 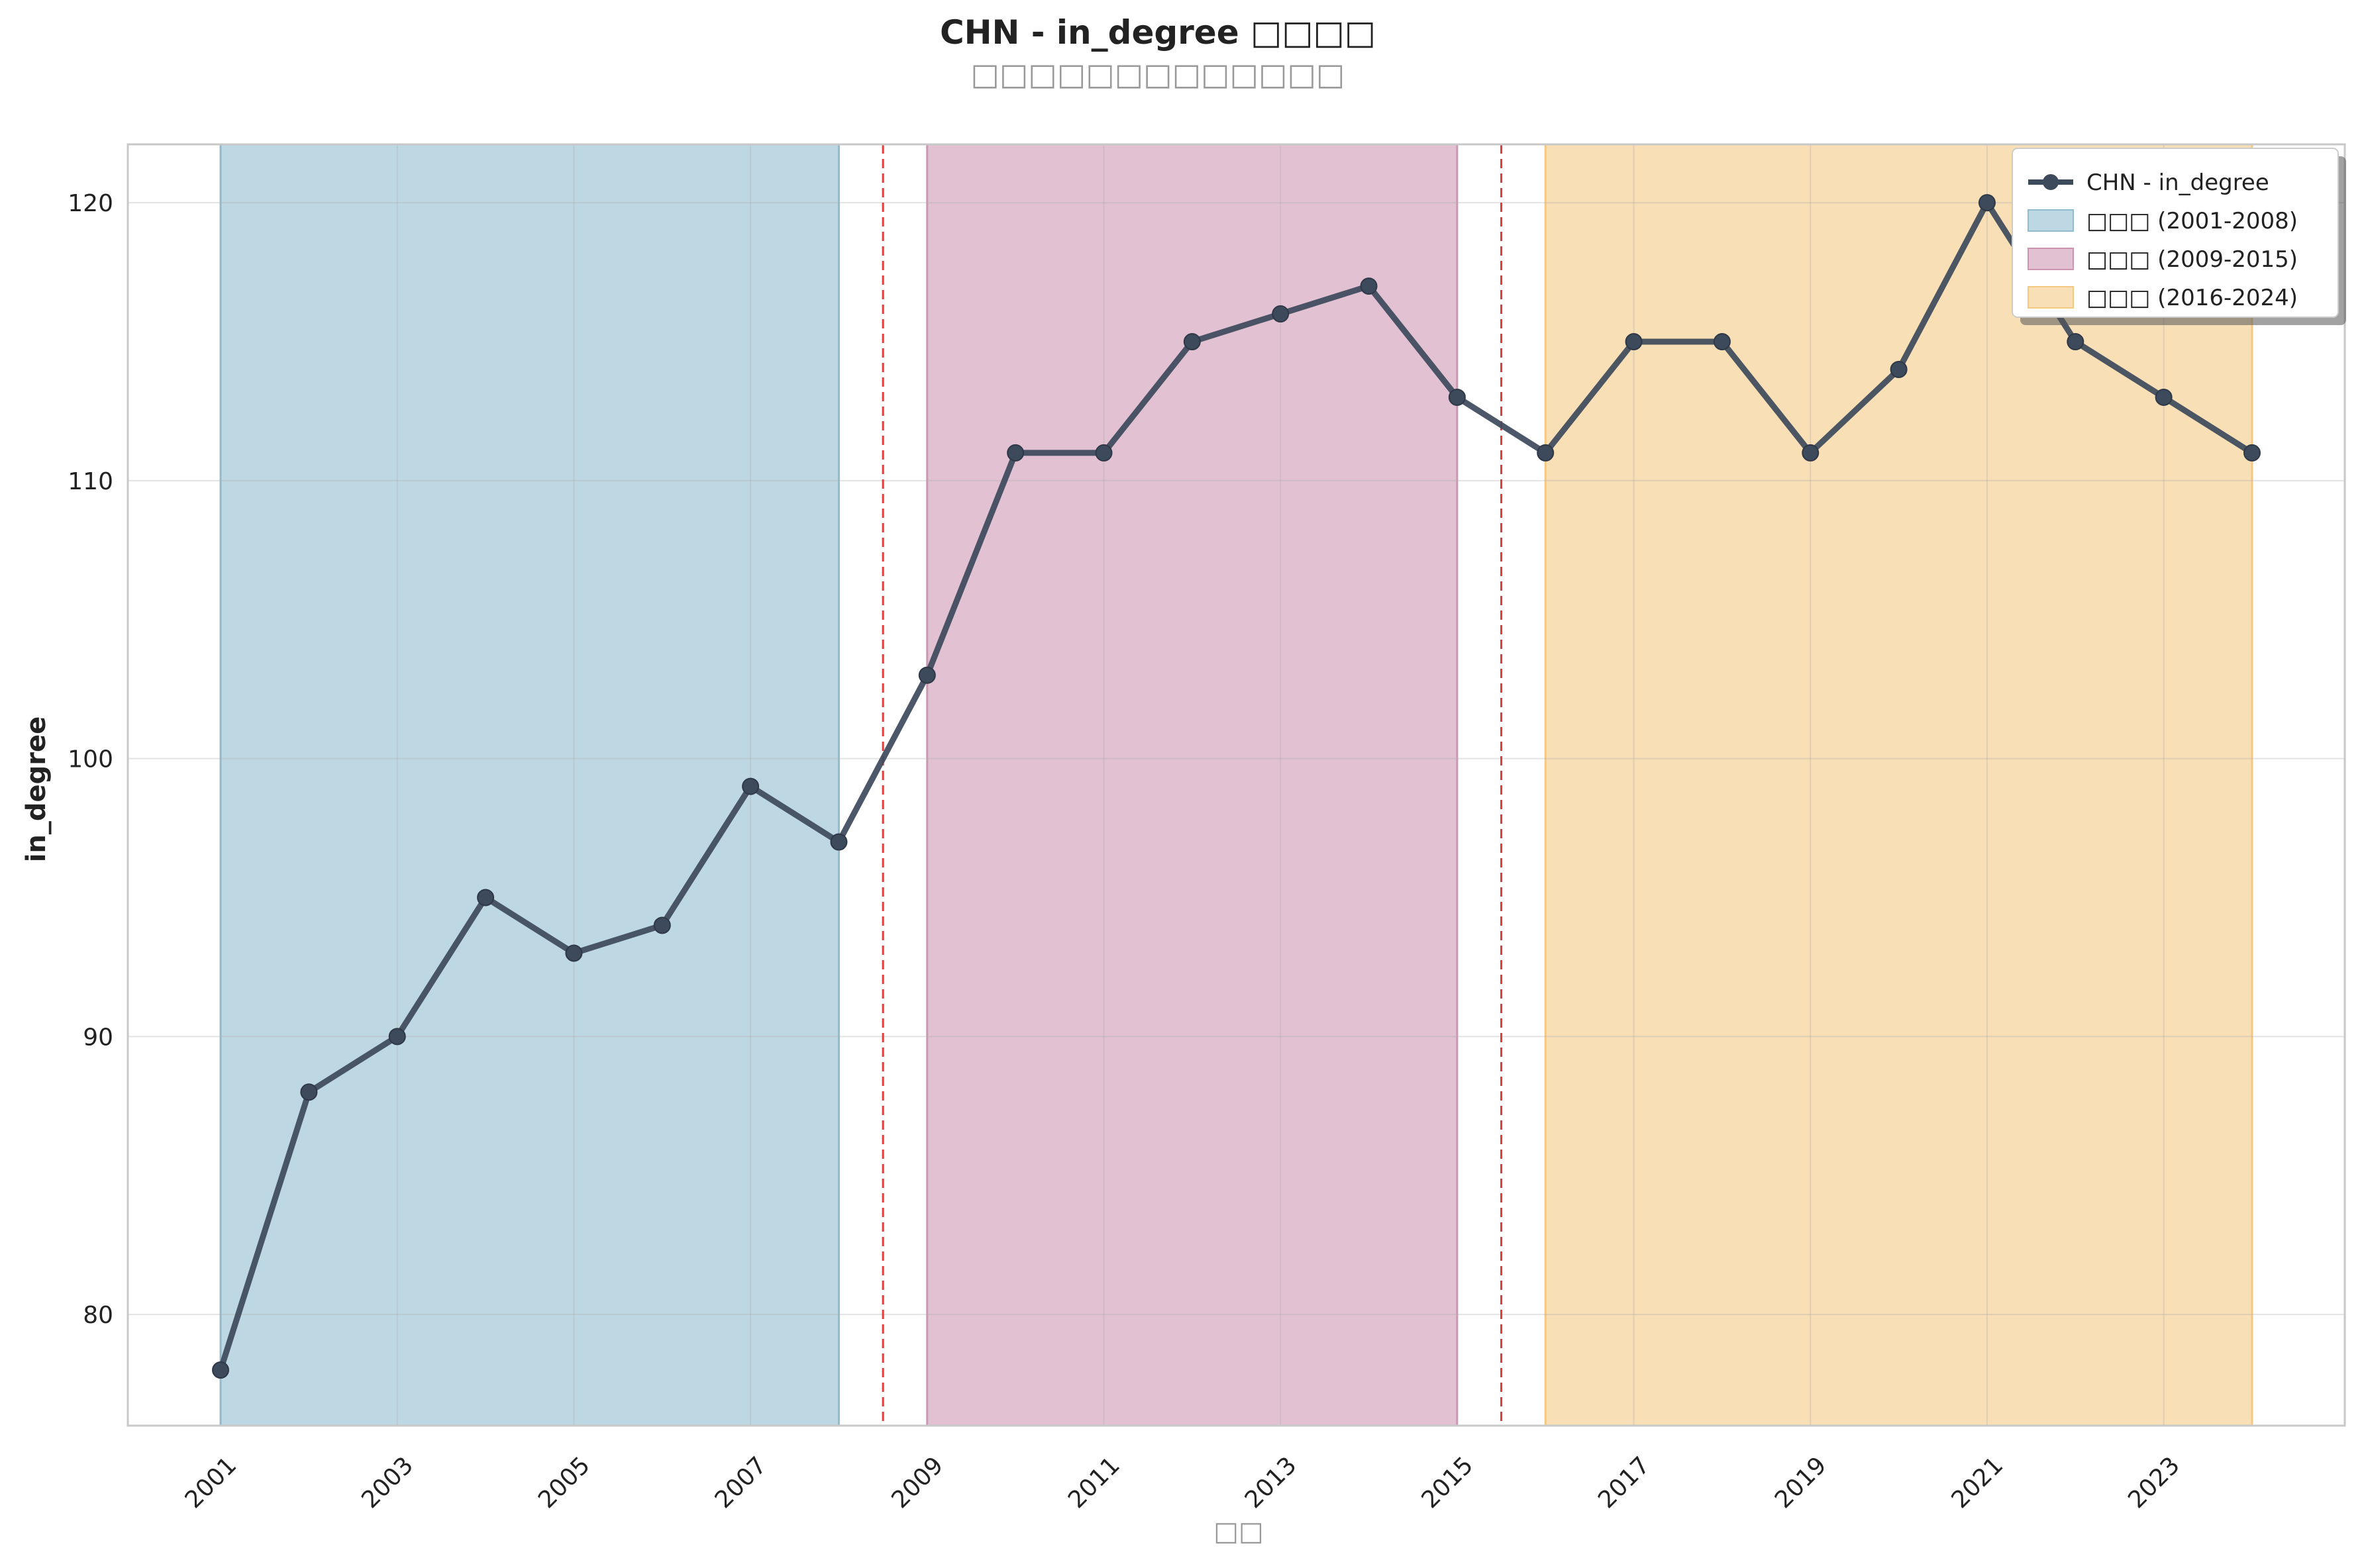 I want to click on y-tick-label: 120, so click(x=91, y=203).